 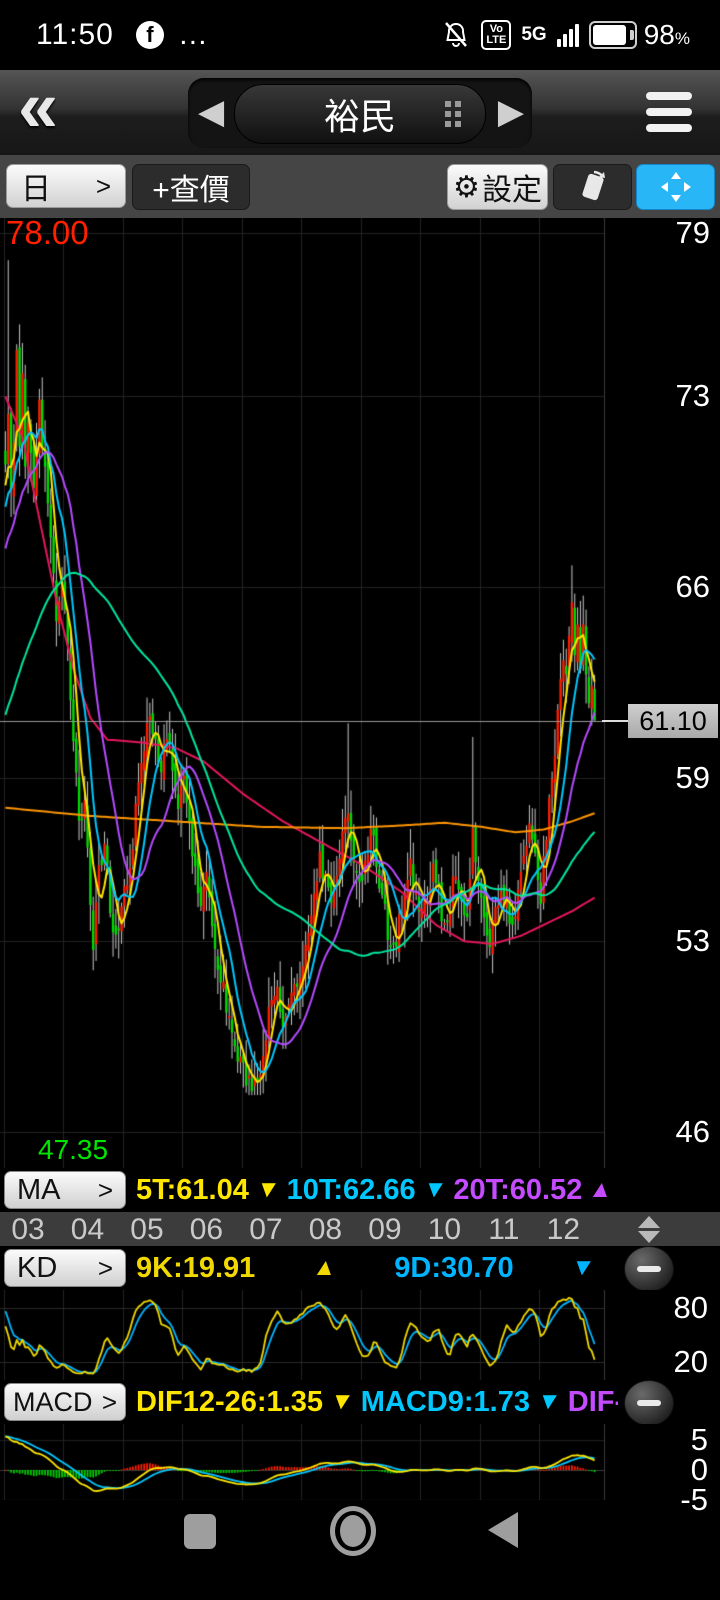 I want to click on battery-percent: 98%, so click(x=666, y=34).